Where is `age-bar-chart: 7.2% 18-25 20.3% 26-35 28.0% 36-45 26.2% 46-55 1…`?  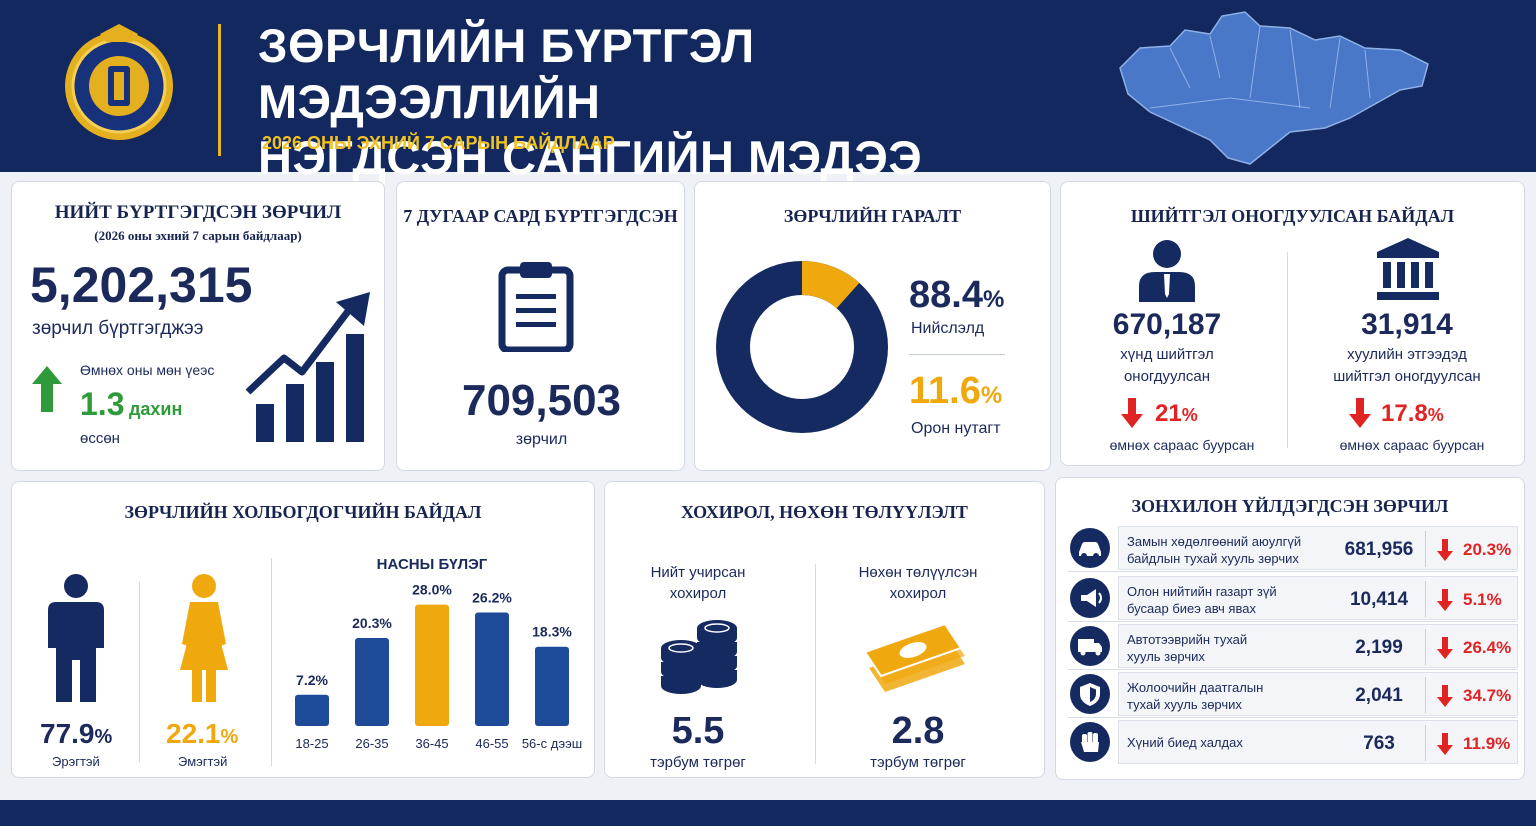
age-bar-chart: 7.2% 18-25 20.3% 26-35 28.0% 36-45 26.2% 46-55 1… is located at coordinates (438, 666).